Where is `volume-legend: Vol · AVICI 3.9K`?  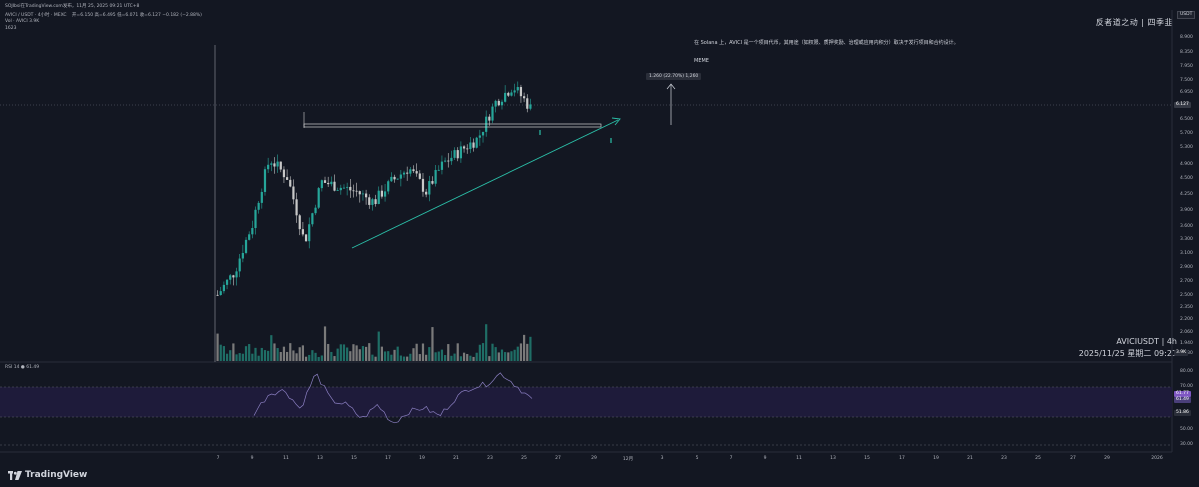
volume-legend: Vol · AVICI 3.9K is located at coordinates (22, 21).